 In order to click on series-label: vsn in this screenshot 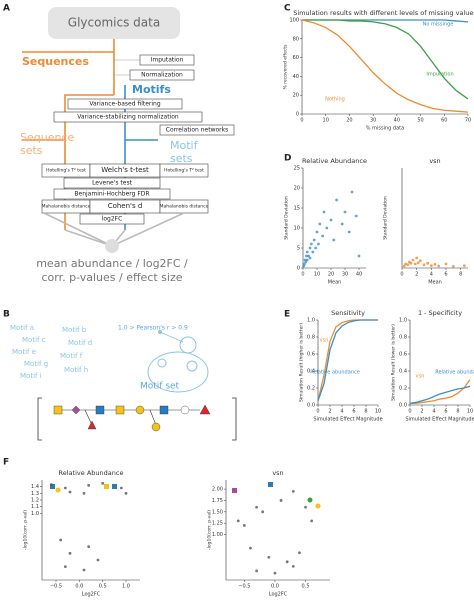, I will do `click(324, 341)`.